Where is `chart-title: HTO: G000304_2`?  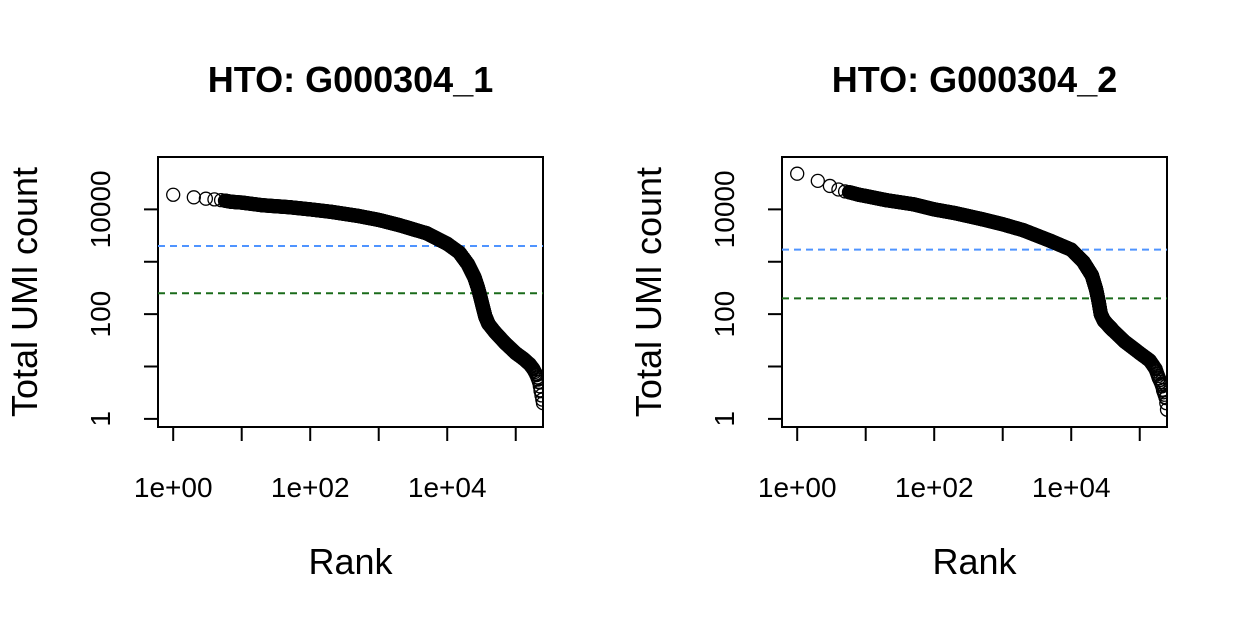
chart-title: HTO: G000304_2 is located at coordinates (975, 79).